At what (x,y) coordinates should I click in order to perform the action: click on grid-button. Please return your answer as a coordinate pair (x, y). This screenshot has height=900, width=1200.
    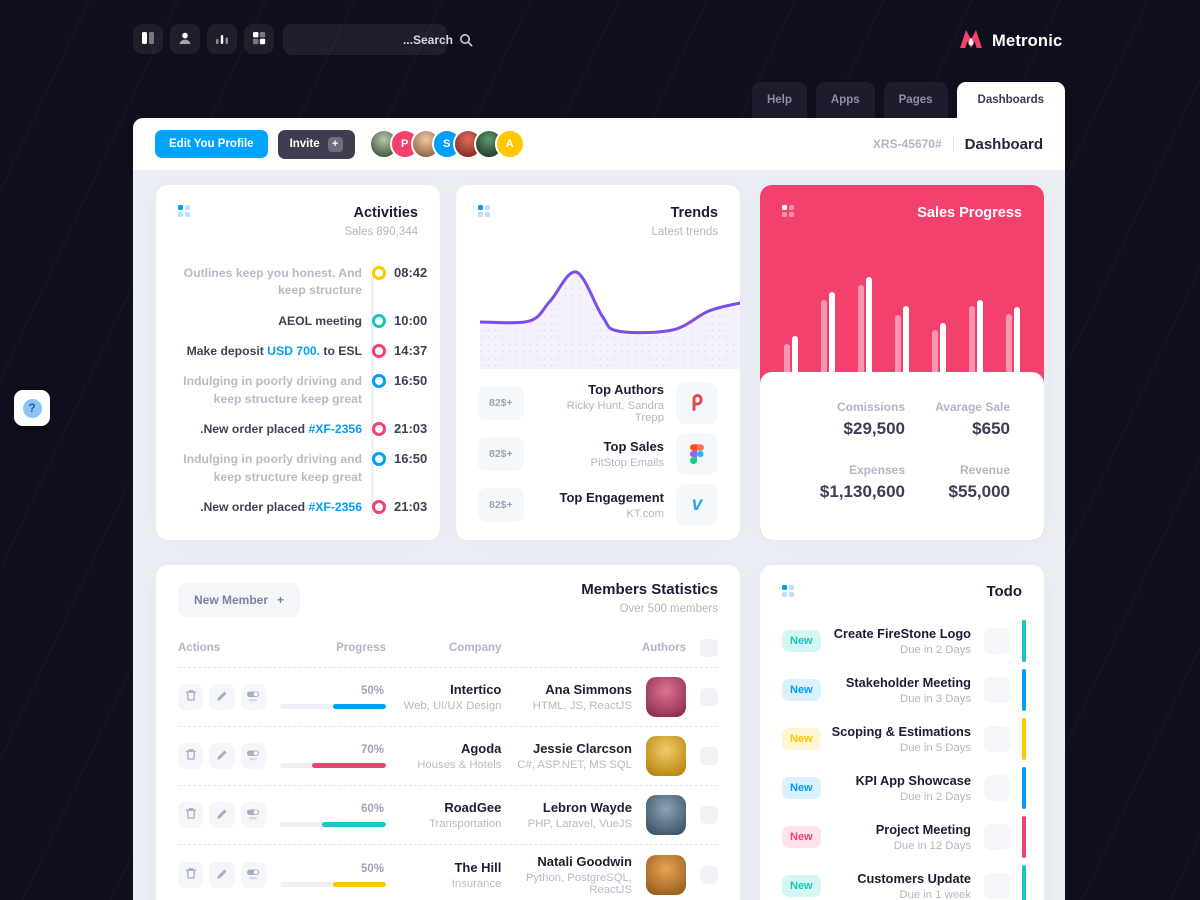
    Looking at the image, I should click on (259, 39).